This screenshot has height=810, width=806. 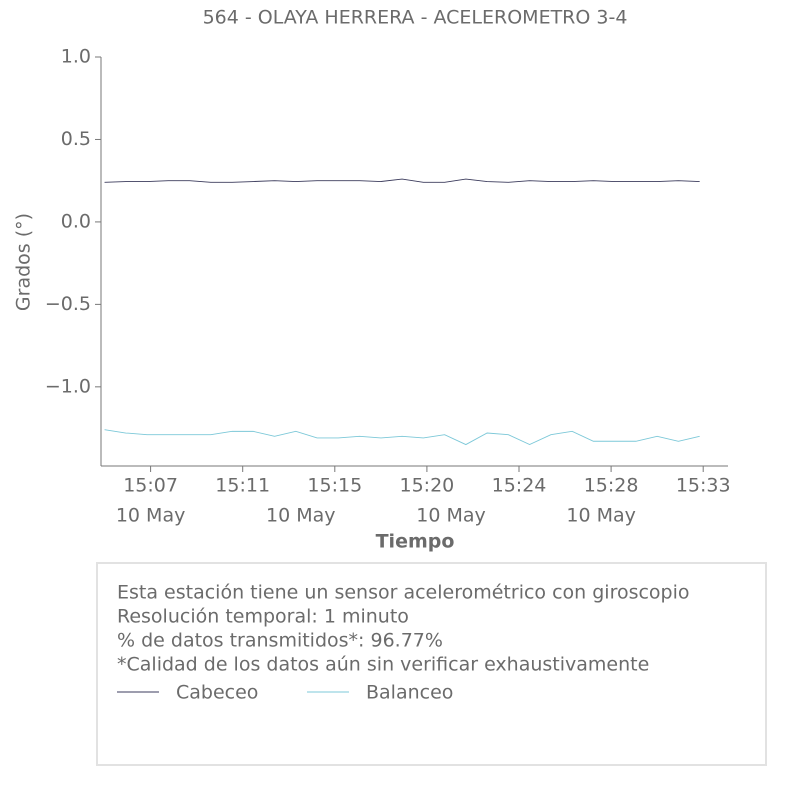 What do you see at coordinates (68, 304) in the screenshot?
I see `y-tick-label: −0.5` at bounding box center [68, 304].